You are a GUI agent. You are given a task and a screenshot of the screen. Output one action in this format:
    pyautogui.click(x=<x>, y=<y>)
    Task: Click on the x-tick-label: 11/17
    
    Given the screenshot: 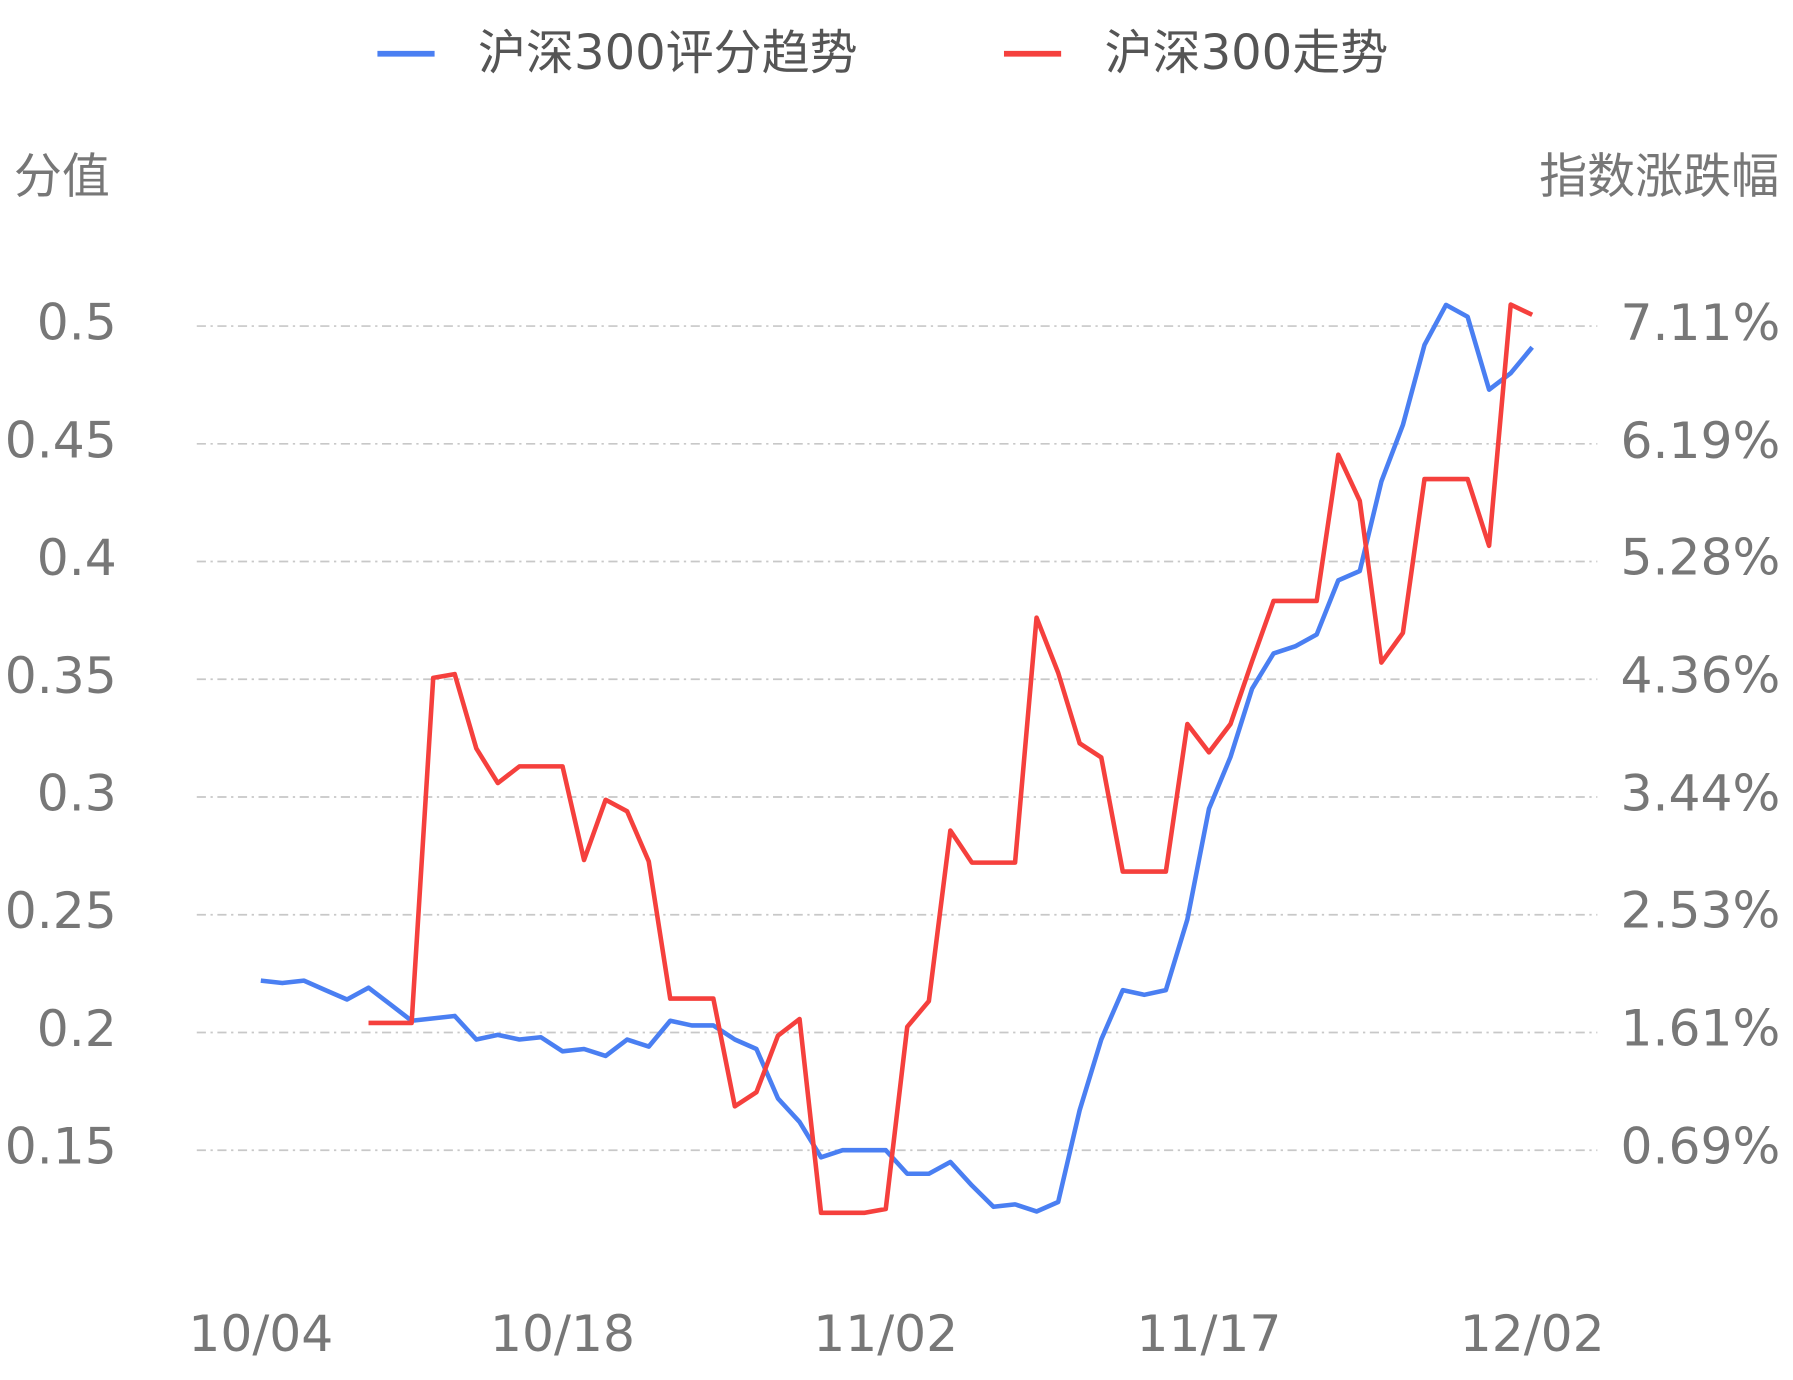 What is the action you would take?
    pyautogui.click(x=1208, y=1333)
    